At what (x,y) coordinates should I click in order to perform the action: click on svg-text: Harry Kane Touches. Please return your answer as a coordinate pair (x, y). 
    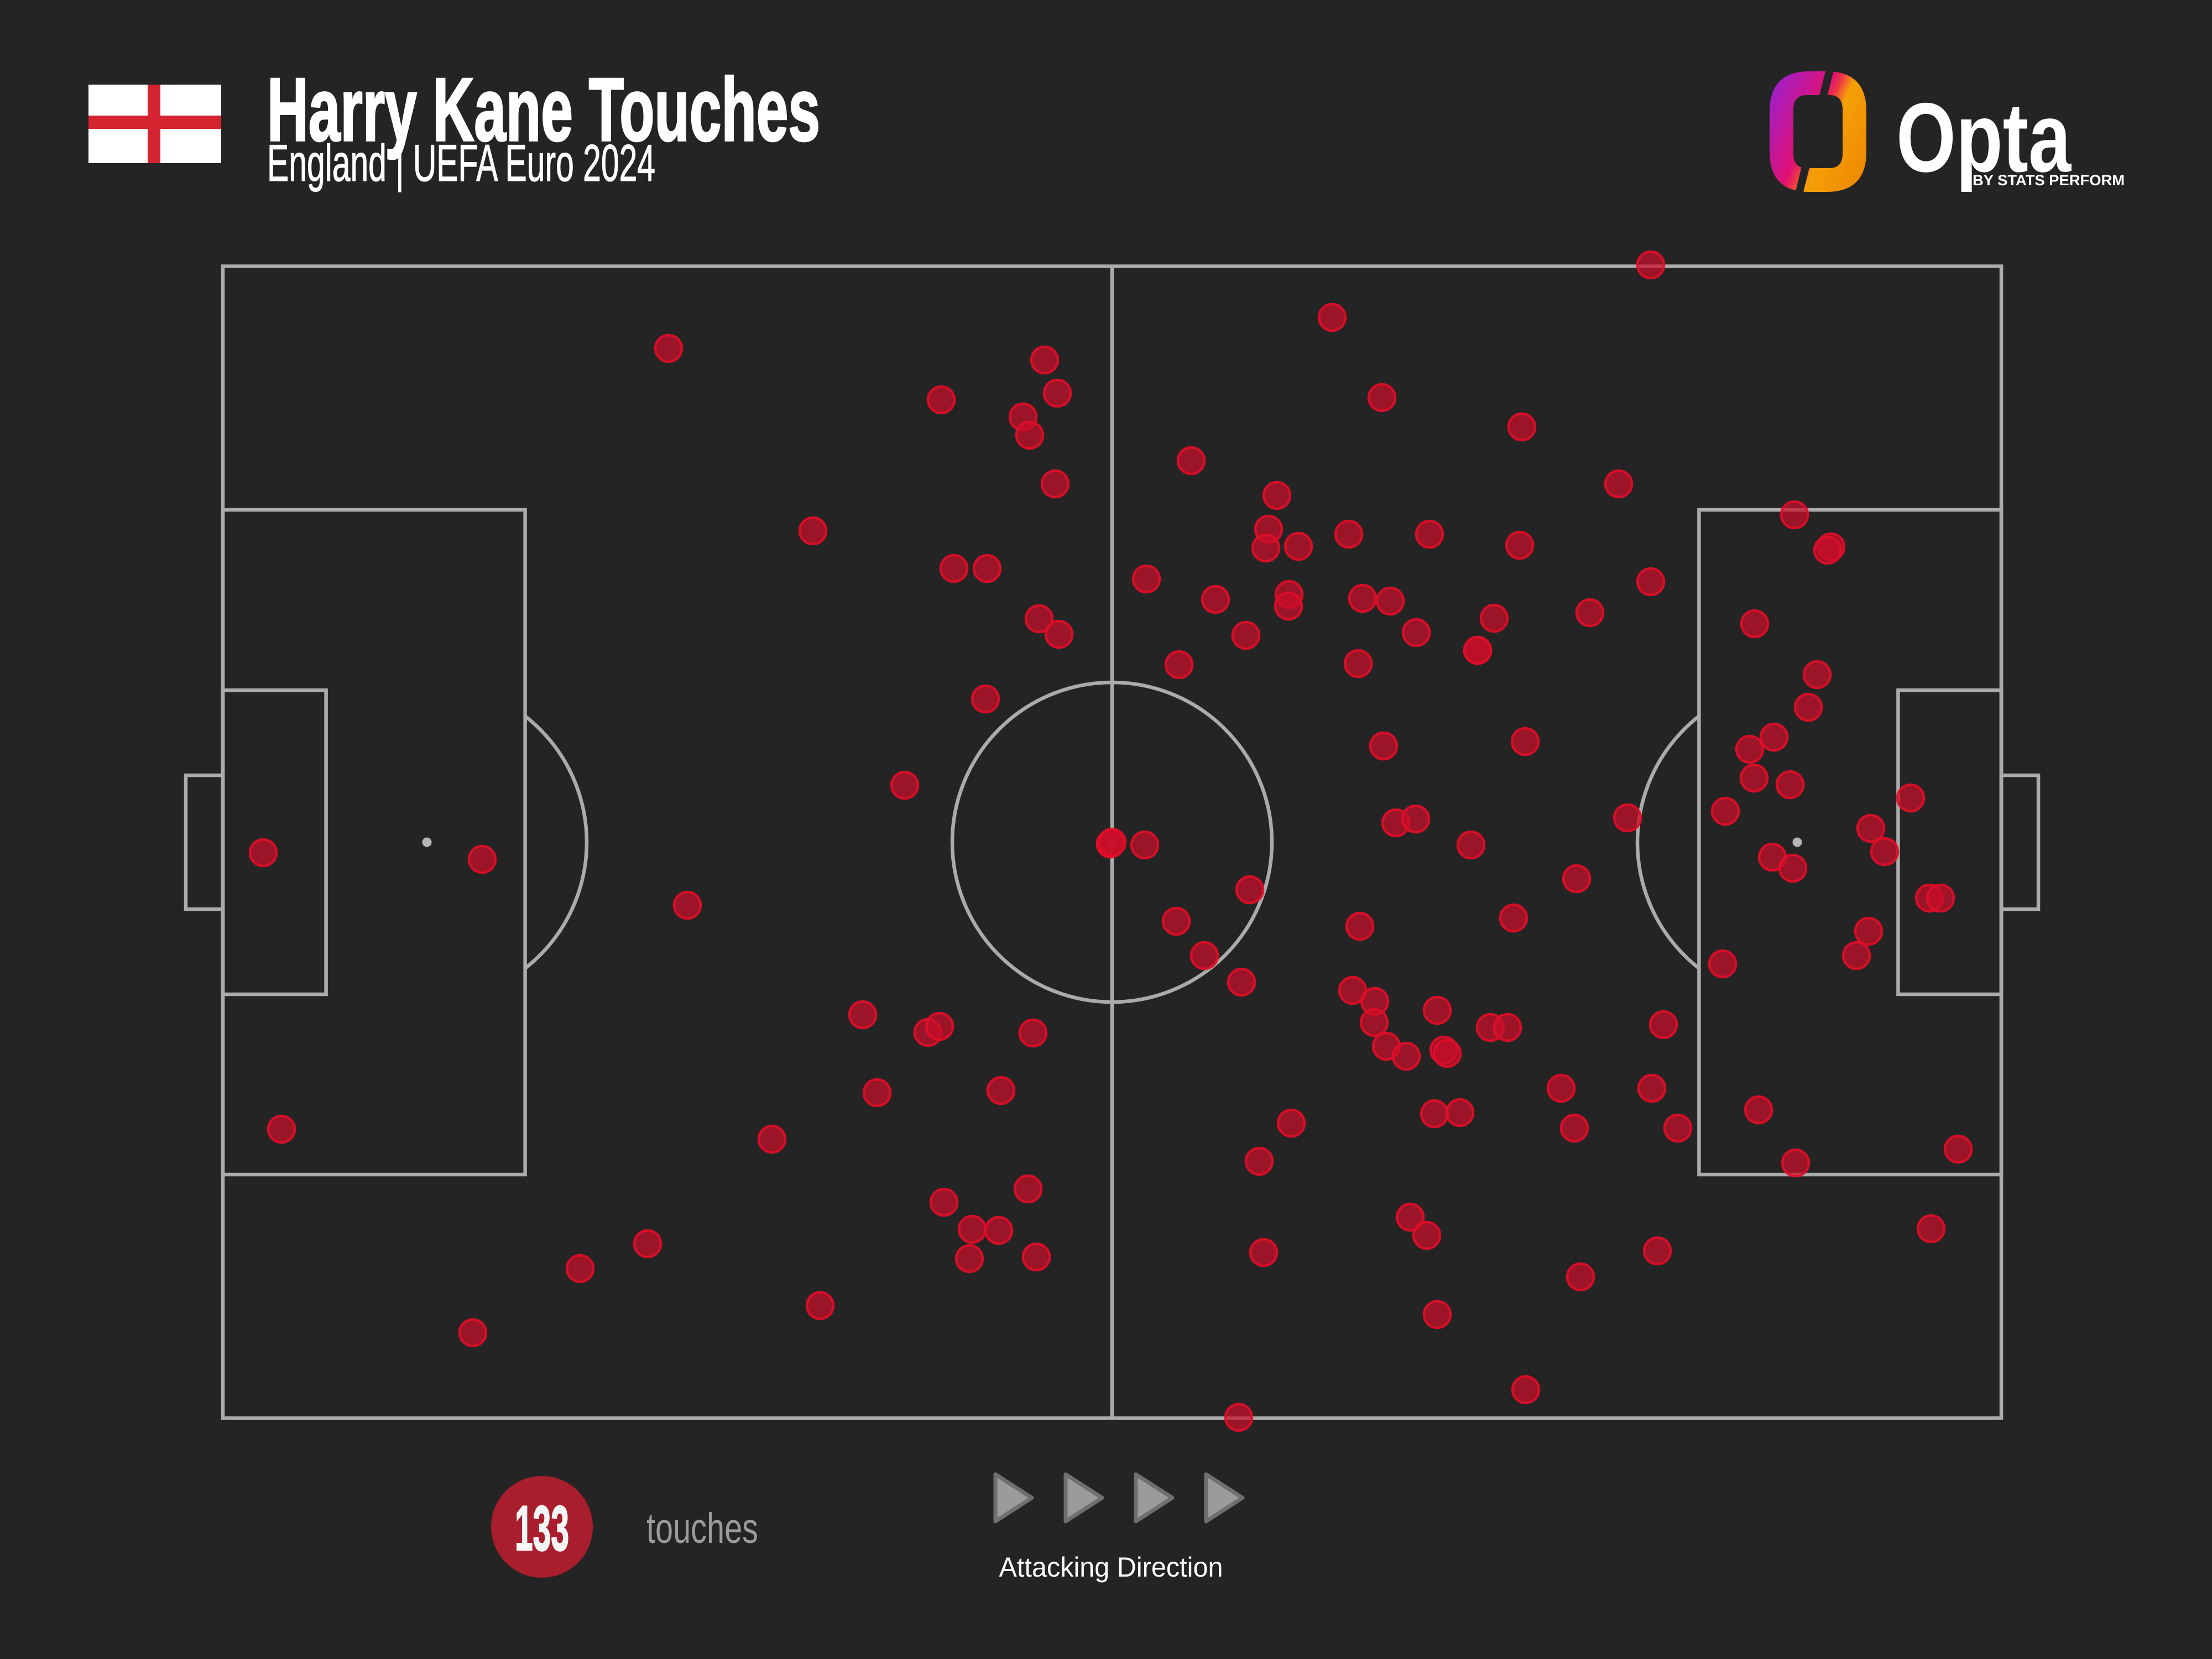
    Looking at the image, I should click on (543, 110).